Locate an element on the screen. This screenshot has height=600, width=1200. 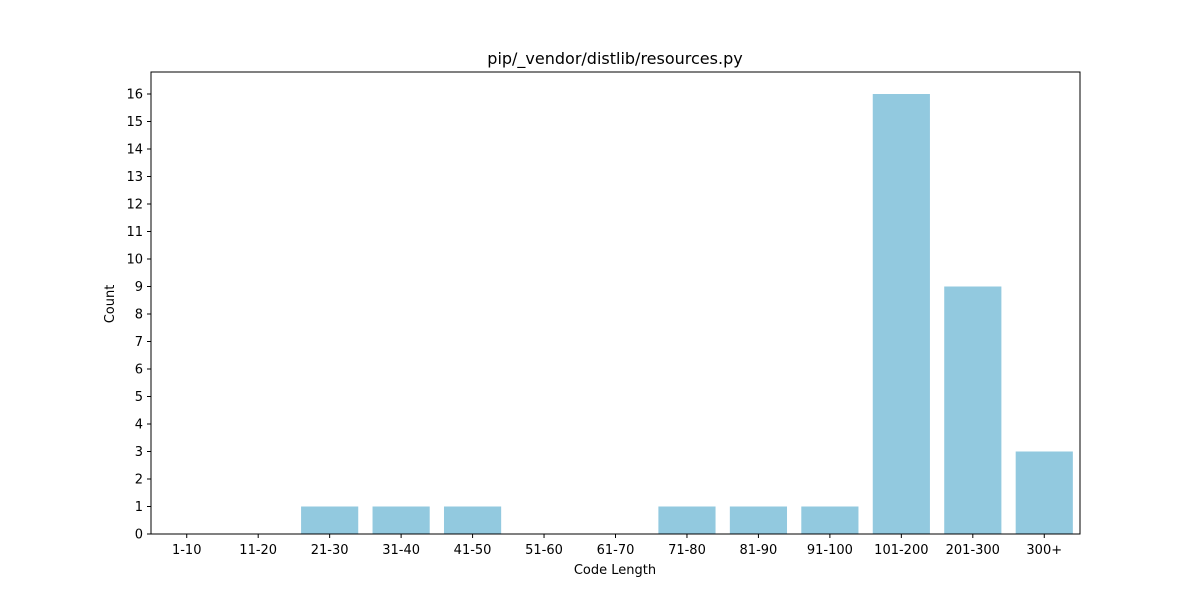
x-tick-label: 201-300 is located at coordinates (973, 550).